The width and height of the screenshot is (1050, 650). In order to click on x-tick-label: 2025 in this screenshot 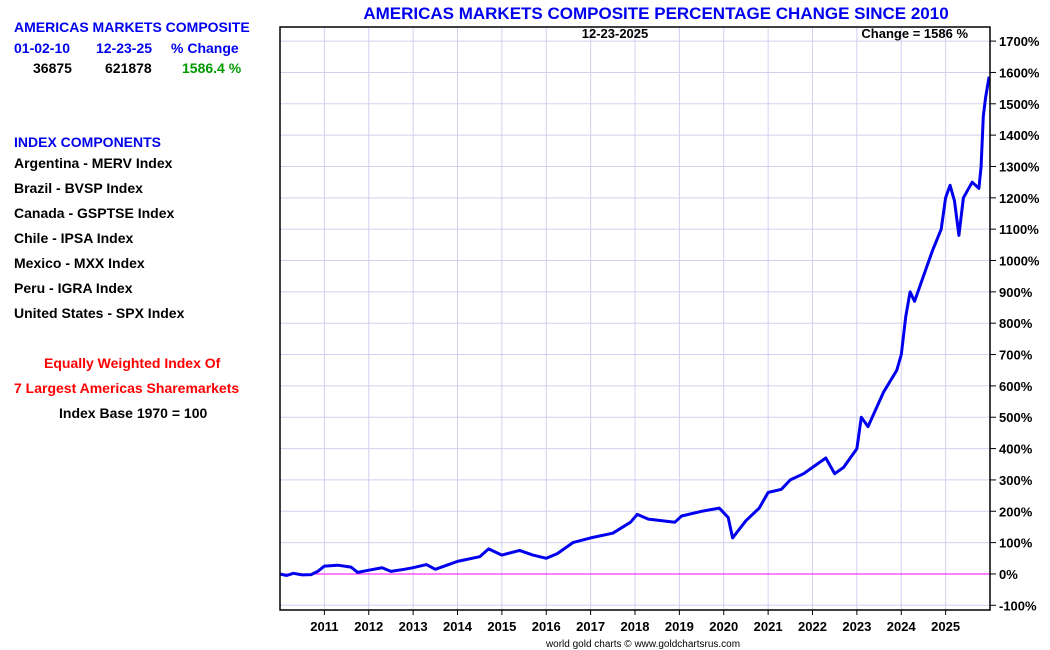, I will do `click(945, 626)`.